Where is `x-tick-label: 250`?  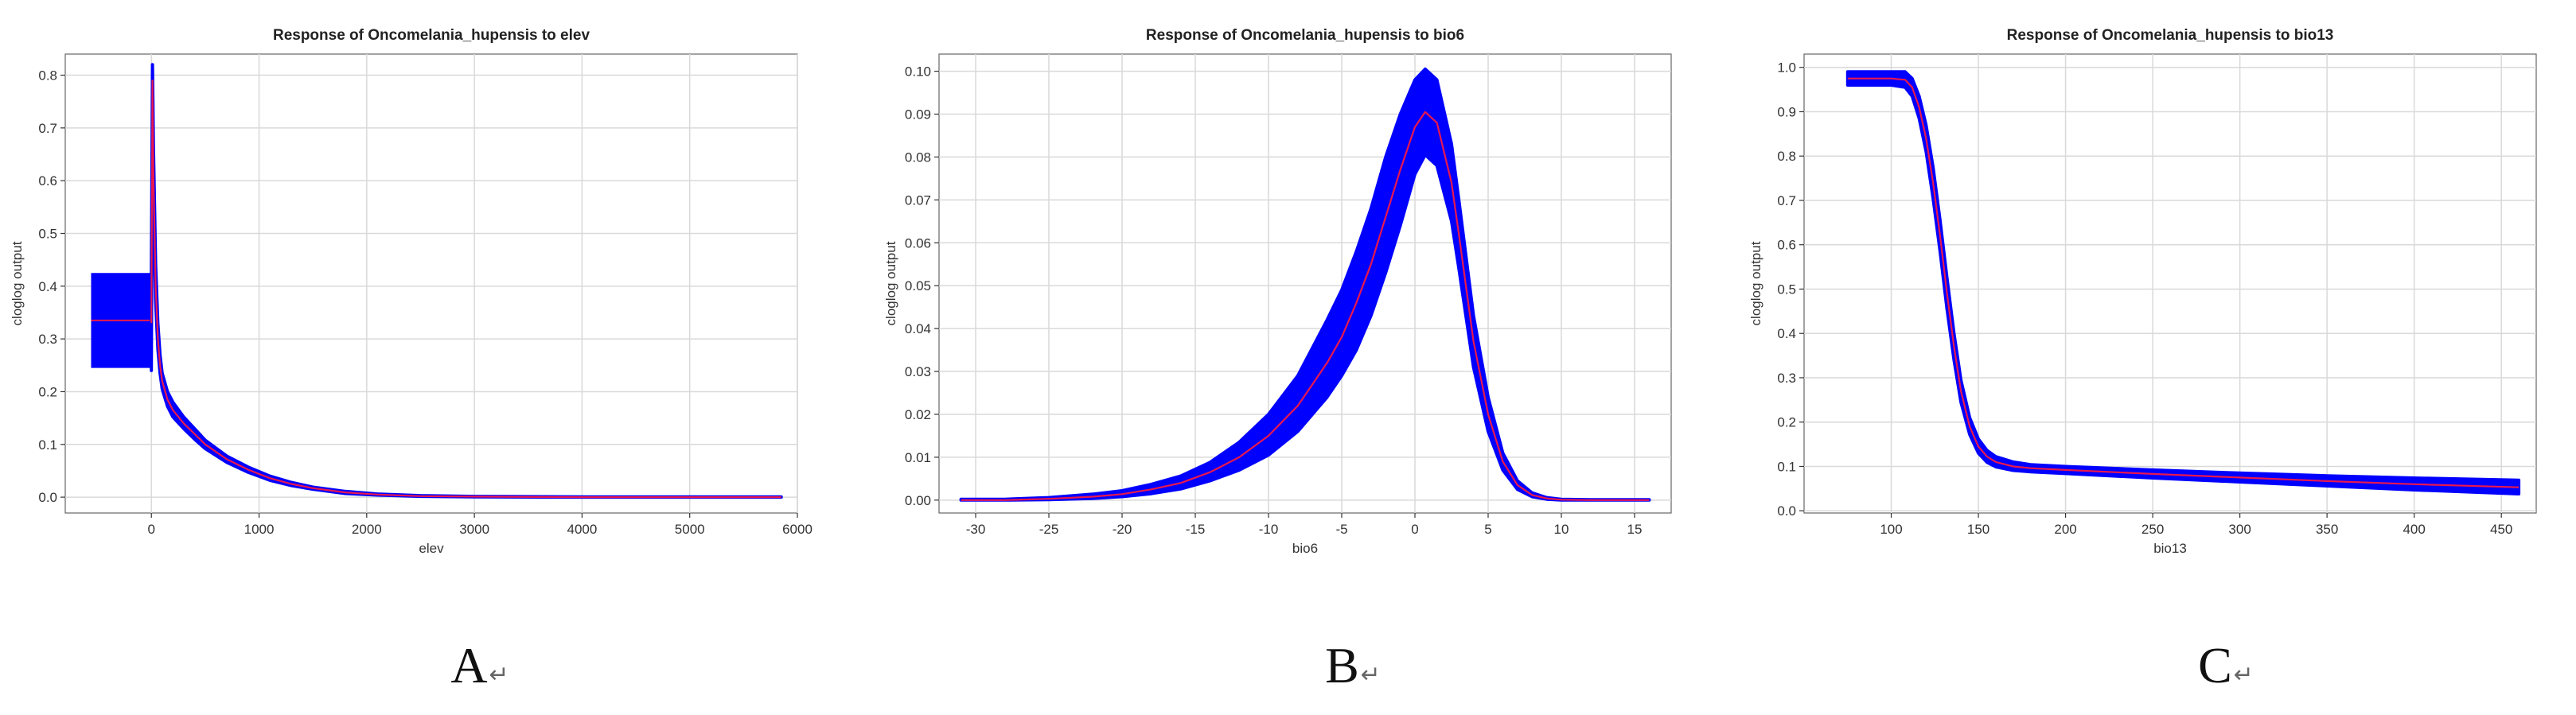 x-tick-label: 250 is located at coordinates (2152, 529).